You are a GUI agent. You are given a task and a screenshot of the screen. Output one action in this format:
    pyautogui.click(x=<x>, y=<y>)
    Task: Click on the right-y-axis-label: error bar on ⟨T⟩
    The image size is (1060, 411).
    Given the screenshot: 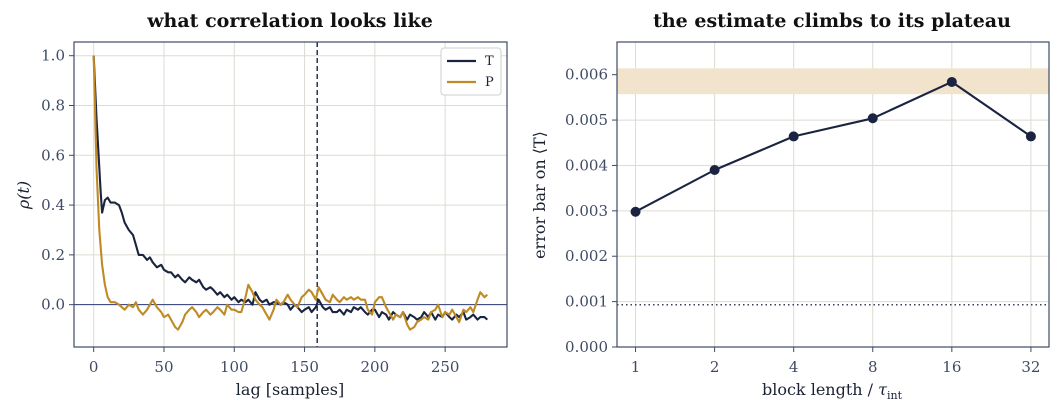 What is the action you would take?
    pyautogui.click(x=539, y=195)
    